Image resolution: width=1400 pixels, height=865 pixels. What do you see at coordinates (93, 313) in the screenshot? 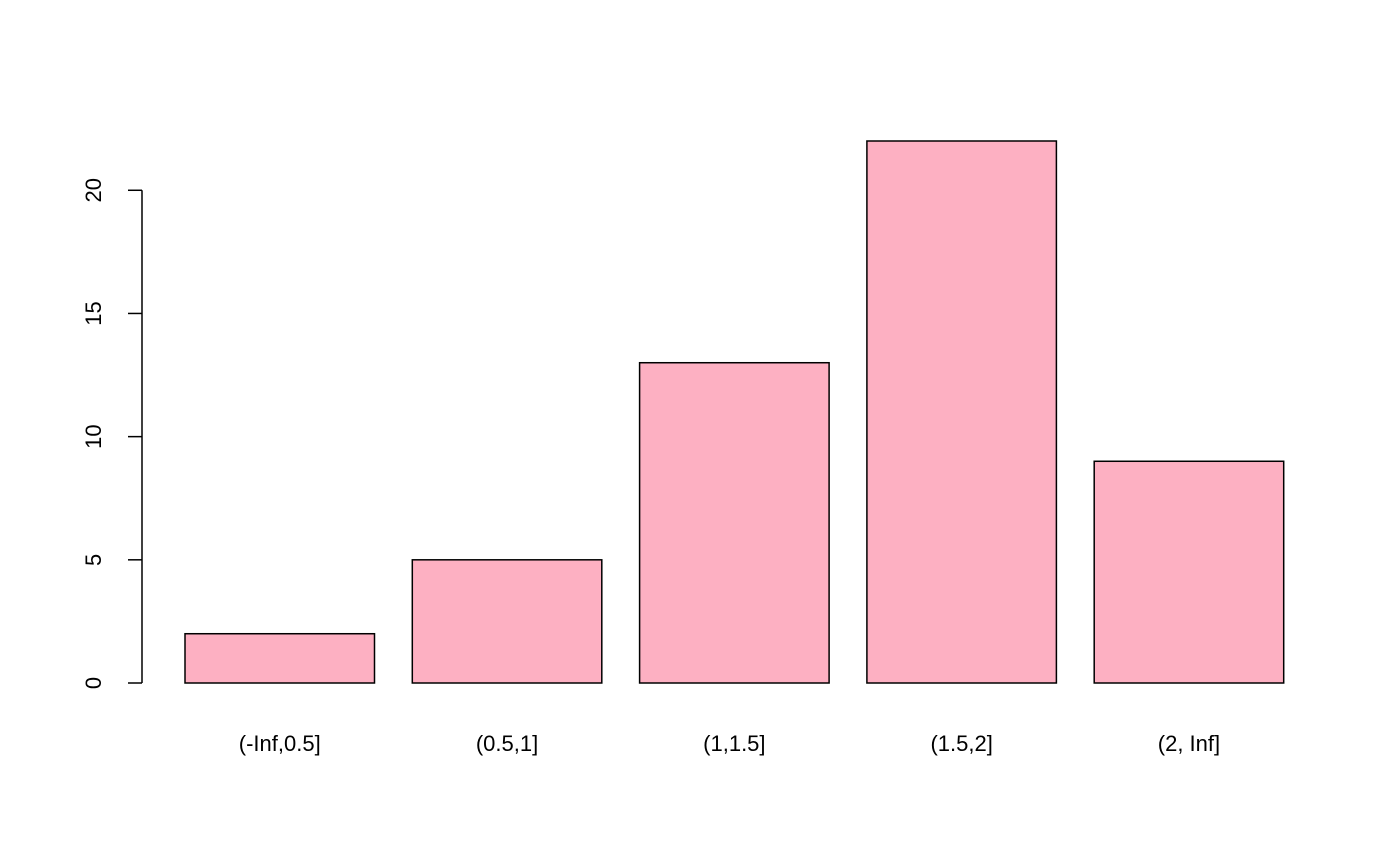
I see `y-tick-label: 15` at bounding box center [93, 313].